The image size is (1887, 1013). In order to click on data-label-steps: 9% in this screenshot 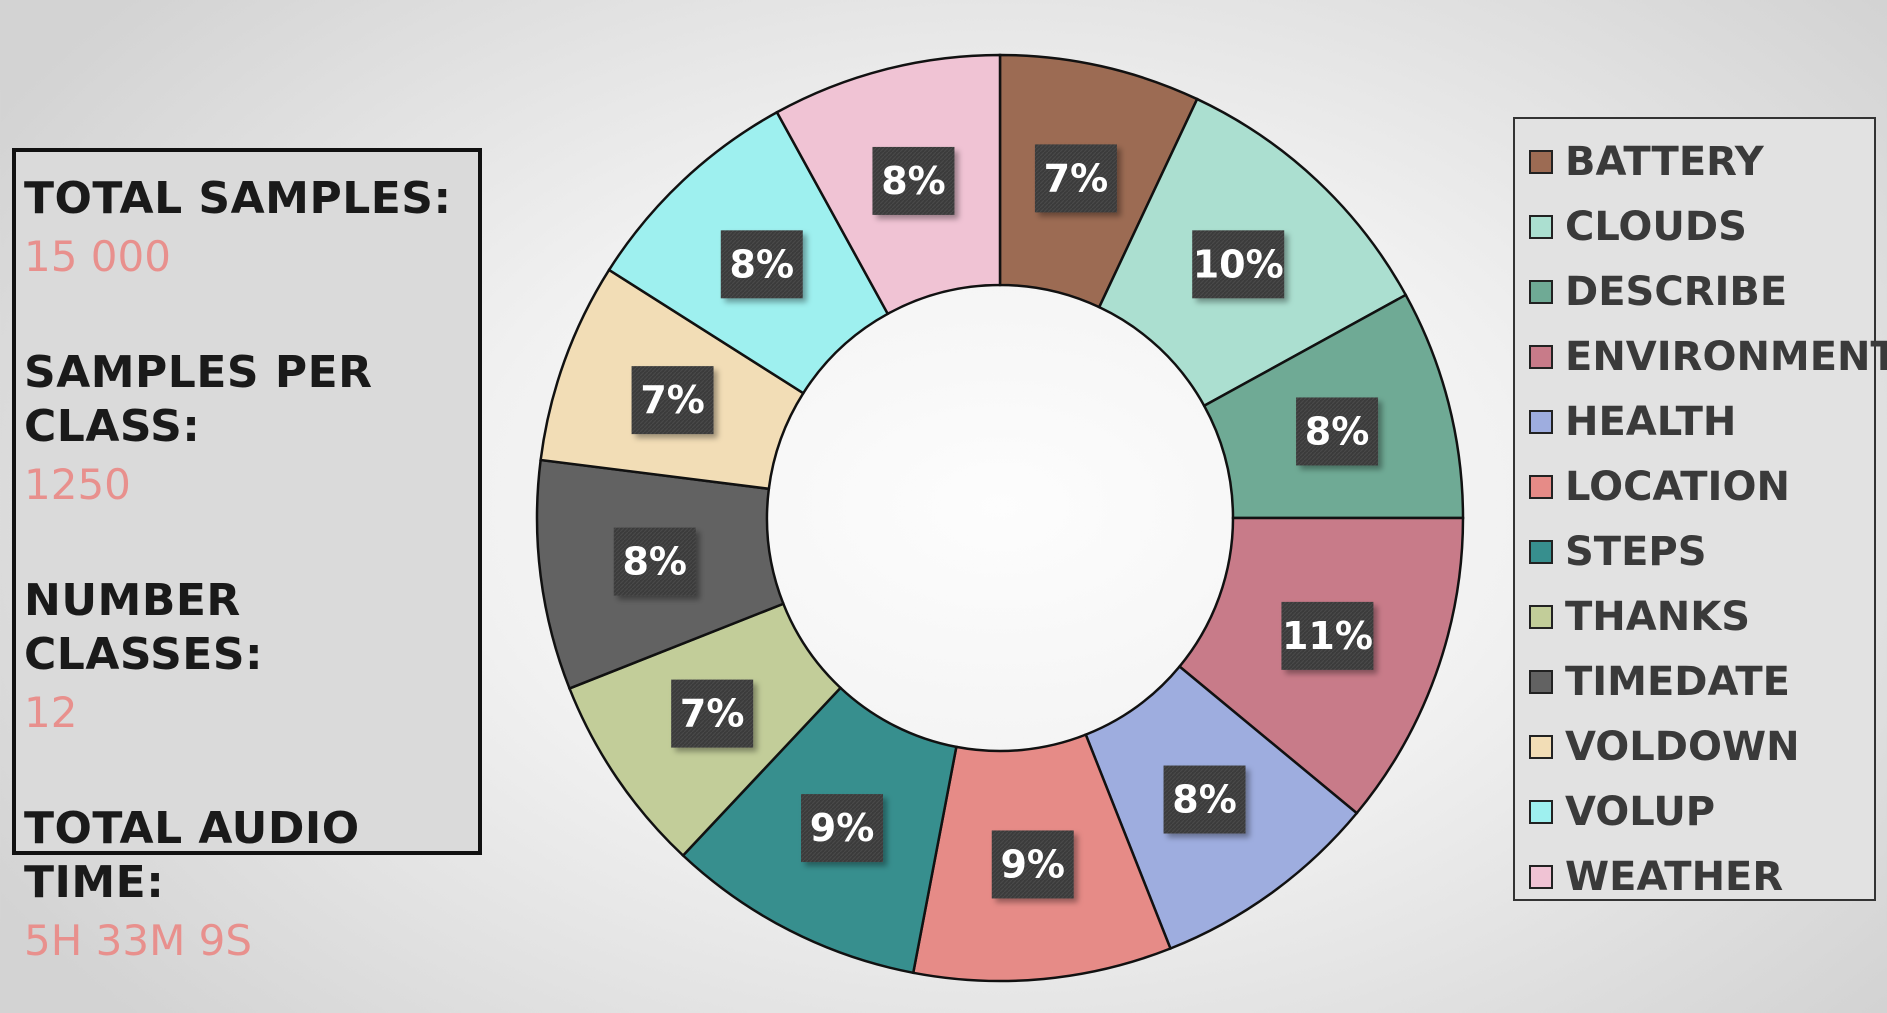, I will do `click(842, 828)`.